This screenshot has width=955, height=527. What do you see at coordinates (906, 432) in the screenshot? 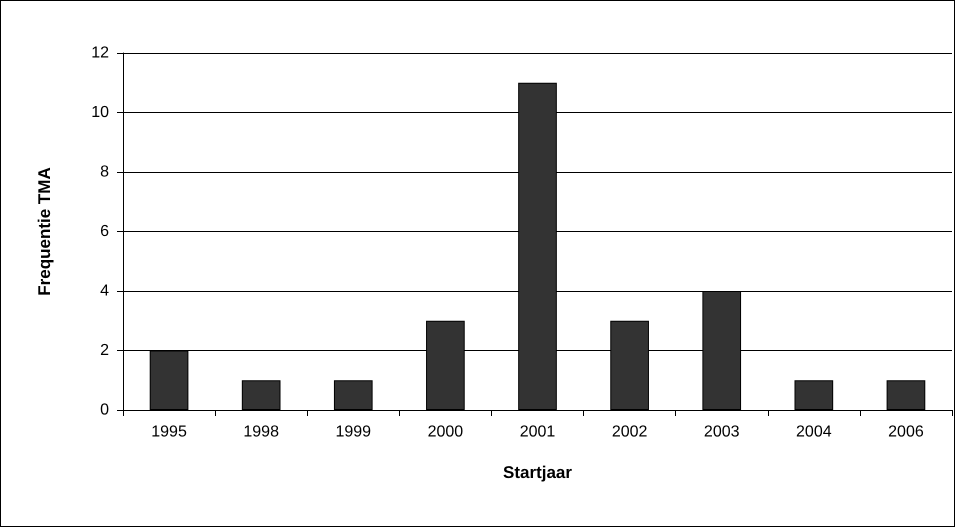
I see `x-tick-label: 2006` at bounding box center [906, 432].